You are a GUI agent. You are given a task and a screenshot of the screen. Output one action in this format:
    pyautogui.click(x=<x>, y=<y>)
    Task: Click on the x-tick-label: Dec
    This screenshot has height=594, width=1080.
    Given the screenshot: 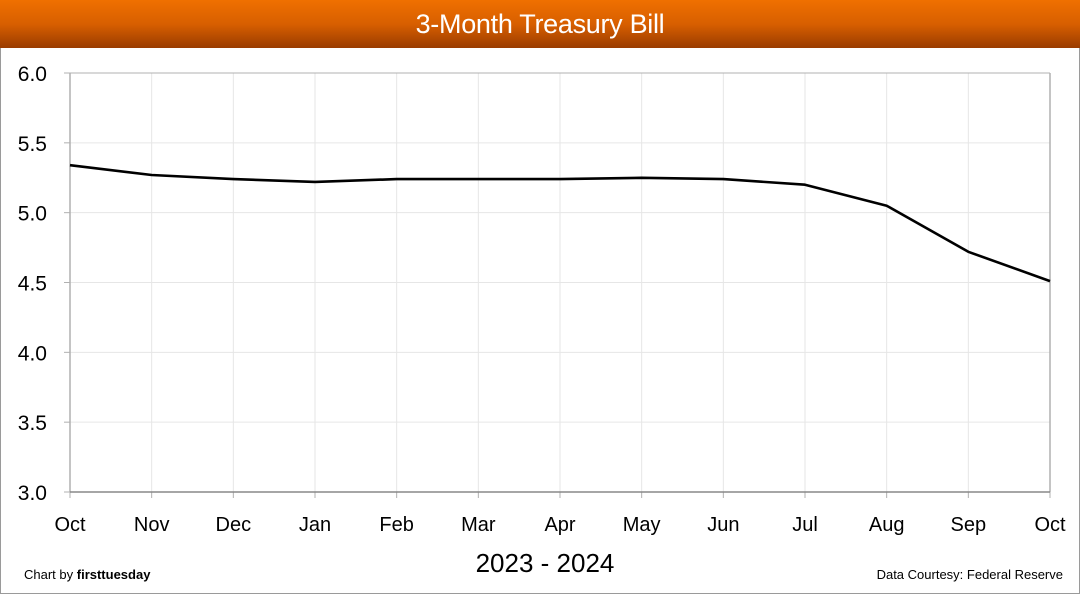 What is the action you would take?
    pyautogui.click(x=234, y=525)
    